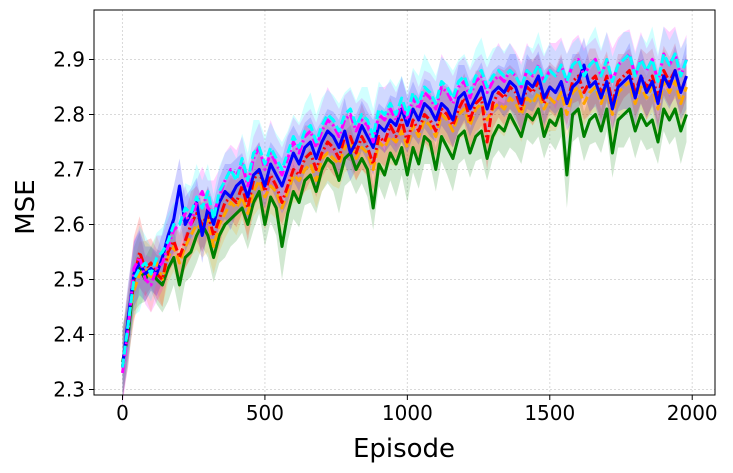  I want to click on x-tick-label: 2000, so click(692, 413).